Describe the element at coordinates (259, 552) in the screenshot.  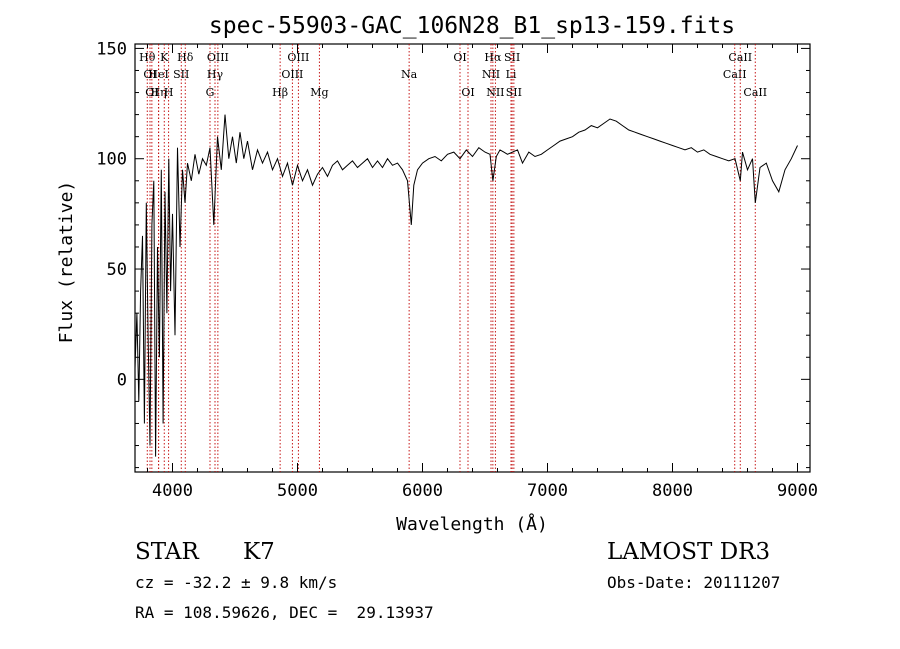
I see `spectral-subclass: K7` at that location.